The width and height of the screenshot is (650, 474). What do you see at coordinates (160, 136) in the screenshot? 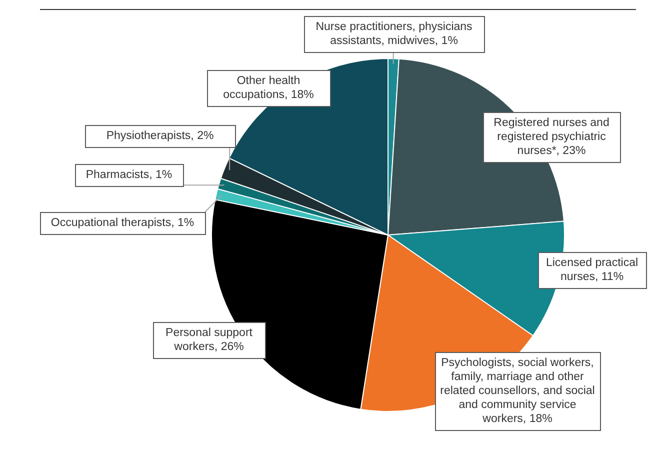
I see `slice-label: Physiotherapists, 2%` at bounding box center [160, 136].